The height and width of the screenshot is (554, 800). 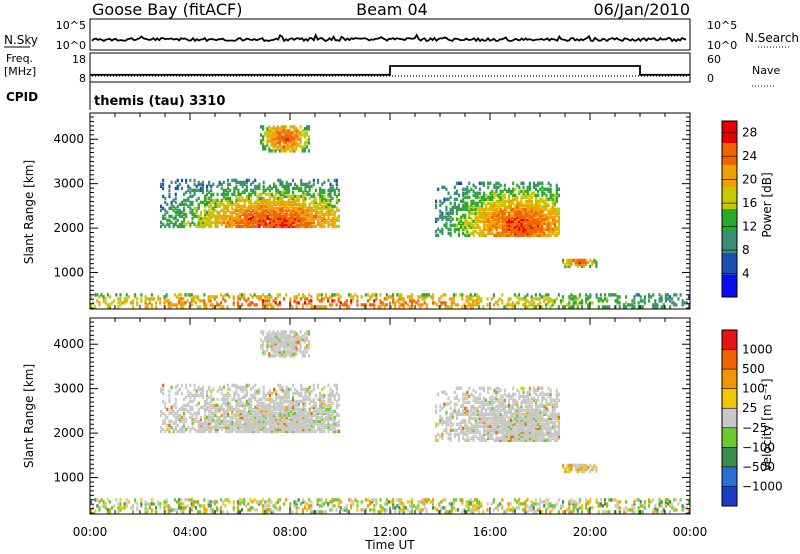 I want to click on x-tick-label: 12:00, so click(x=390, y=532).